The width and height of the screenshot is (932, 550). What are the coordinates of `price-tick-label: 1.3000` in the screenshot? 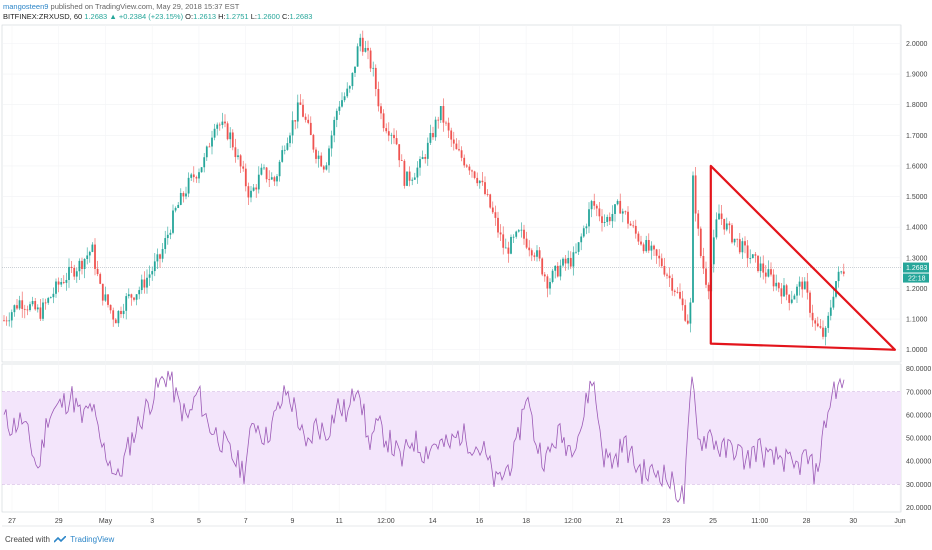 It's located at (917, 258).